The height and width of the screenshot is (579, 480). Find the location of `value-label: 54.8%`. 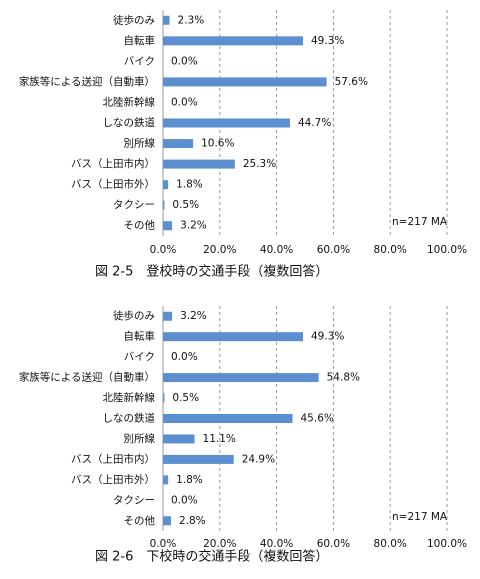

value-label: 54.8% is located at coordinates (343, 378).